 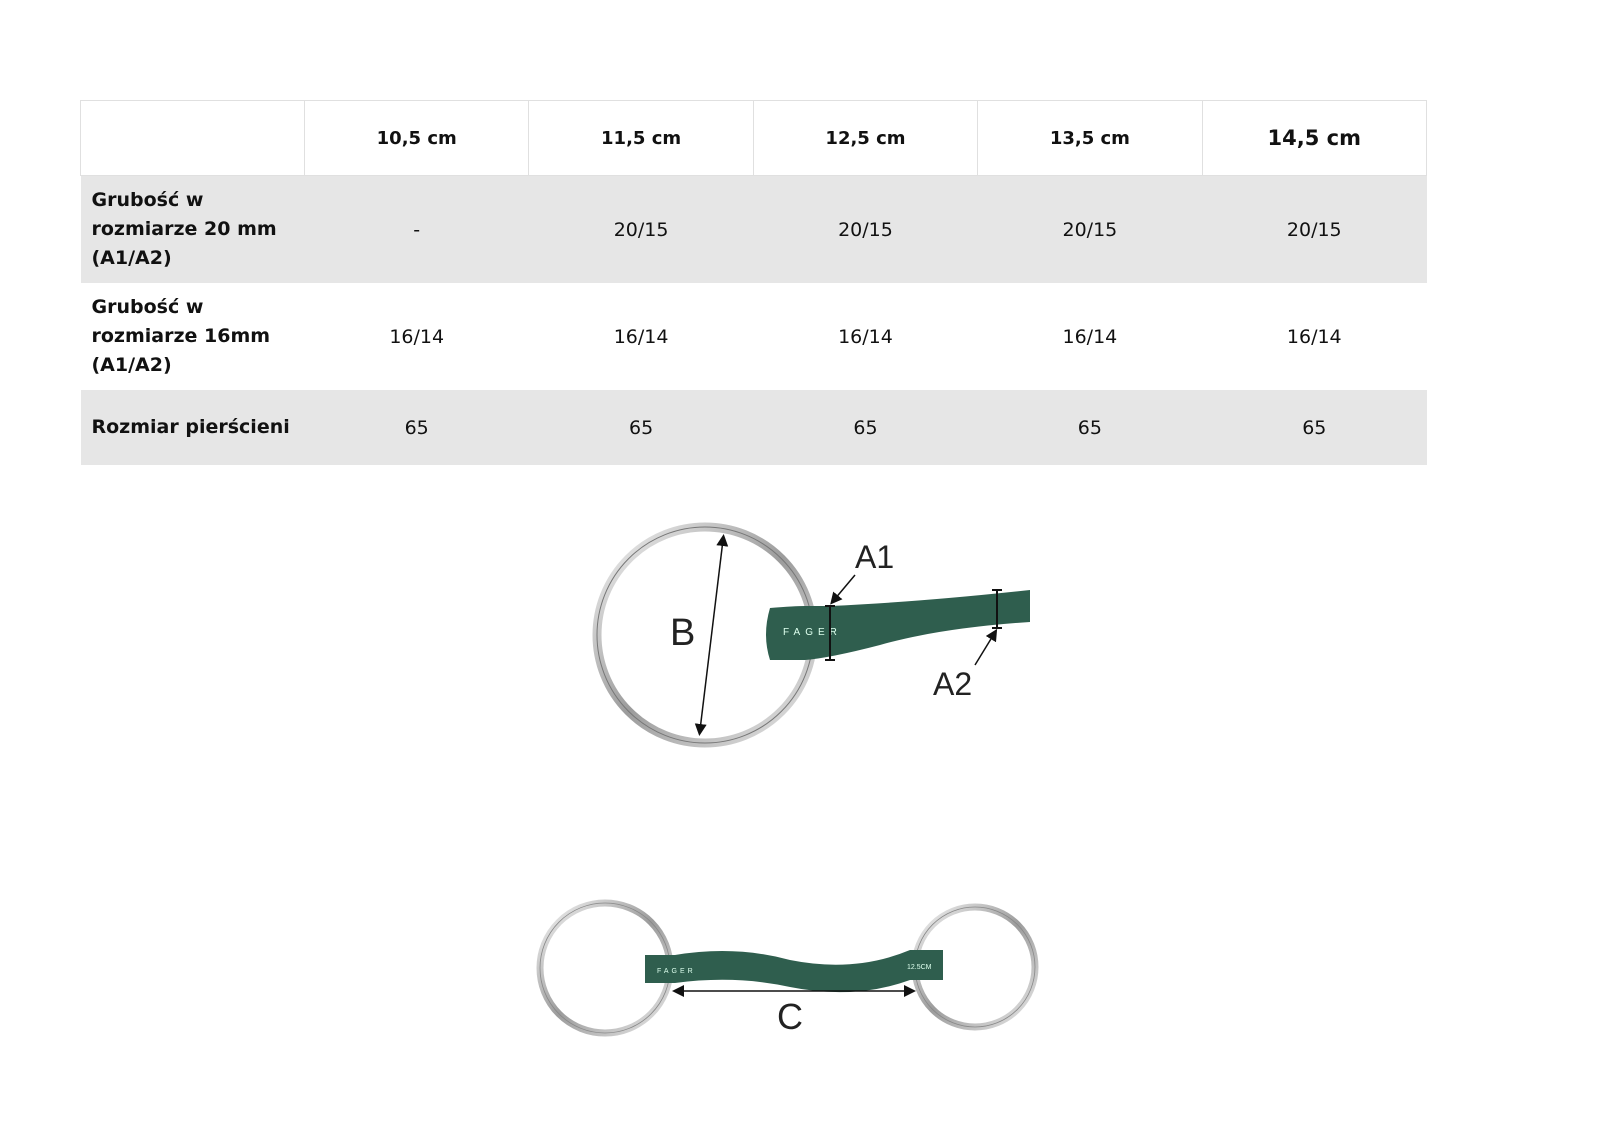 What do you see at coordinates (919, 967) in the screenshot?
I see `size-mark: 12.5CM` at bounding box center [919, 967].